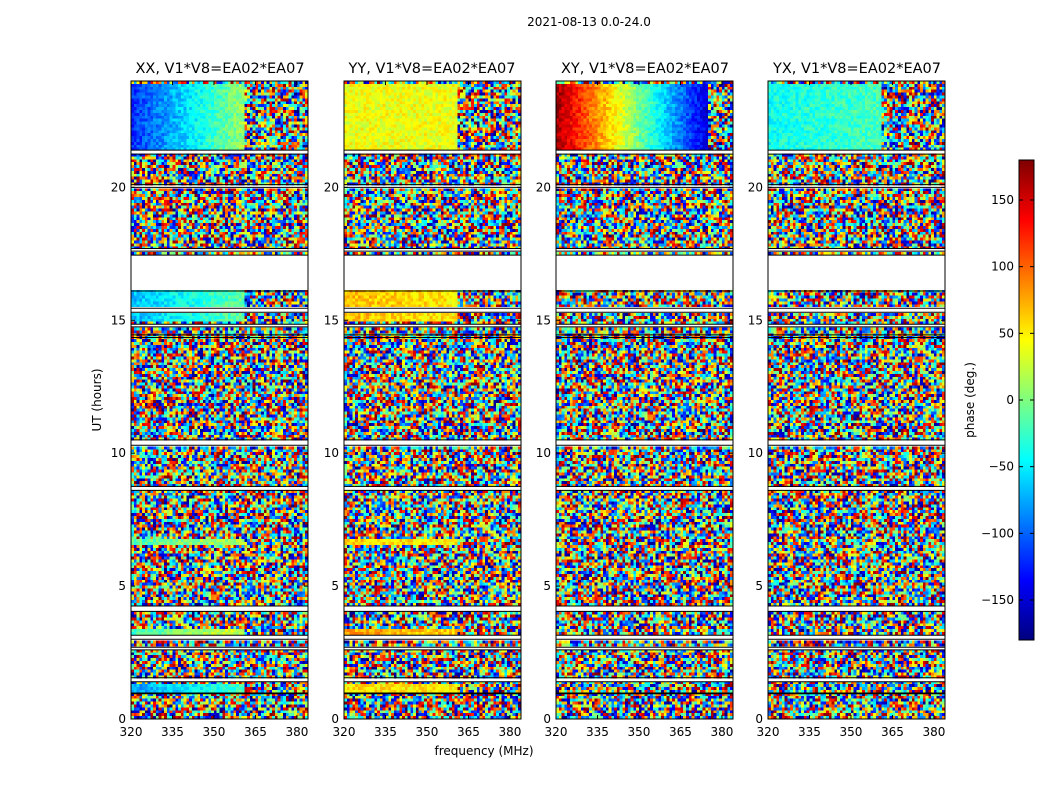 This screenshot has height=800, width=1050. Describe the element at coordinates (997, 600) in the screenshot. I see `colorbar-tick-label: −150` at that location.